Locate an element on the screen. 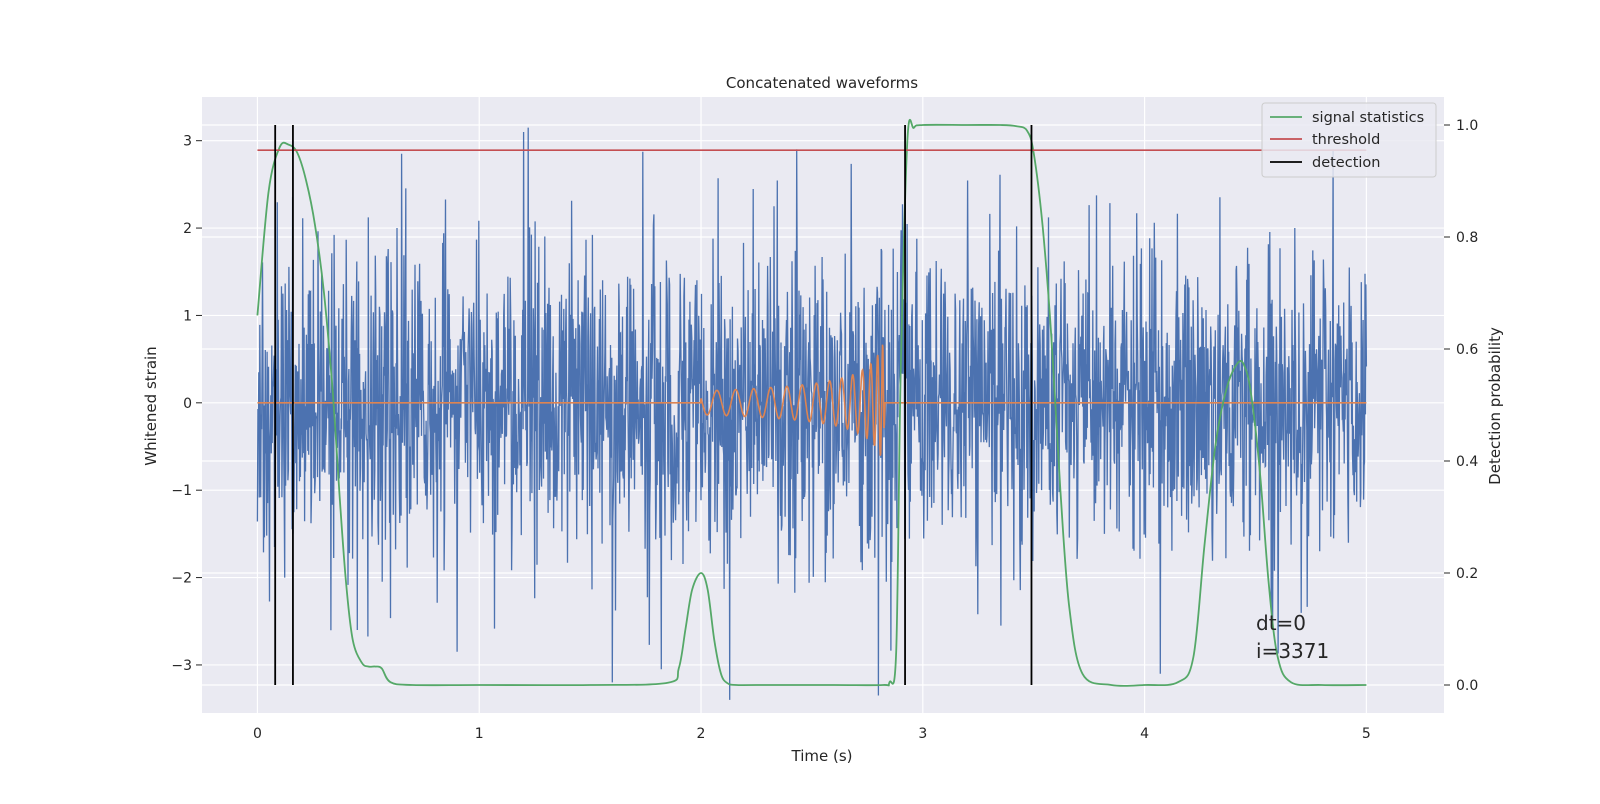  y-tick-label-left: 1 is located at coordinates (187, 316).